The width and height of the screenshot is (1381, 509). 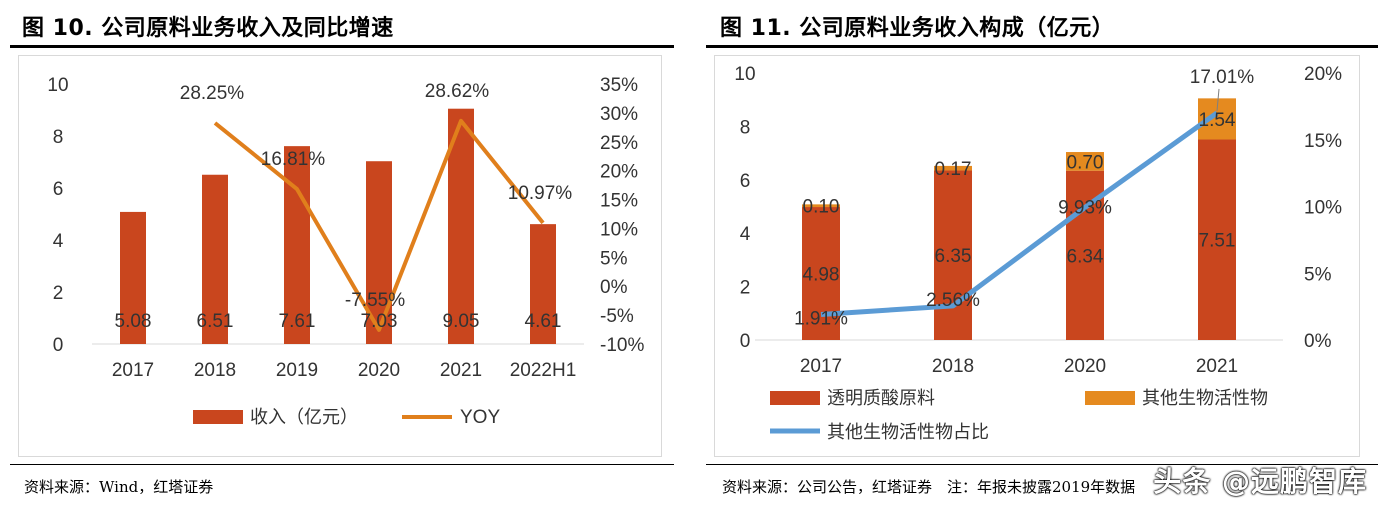 I want to click on y-right-tick-label: -10%, so click(x=622, y=345).